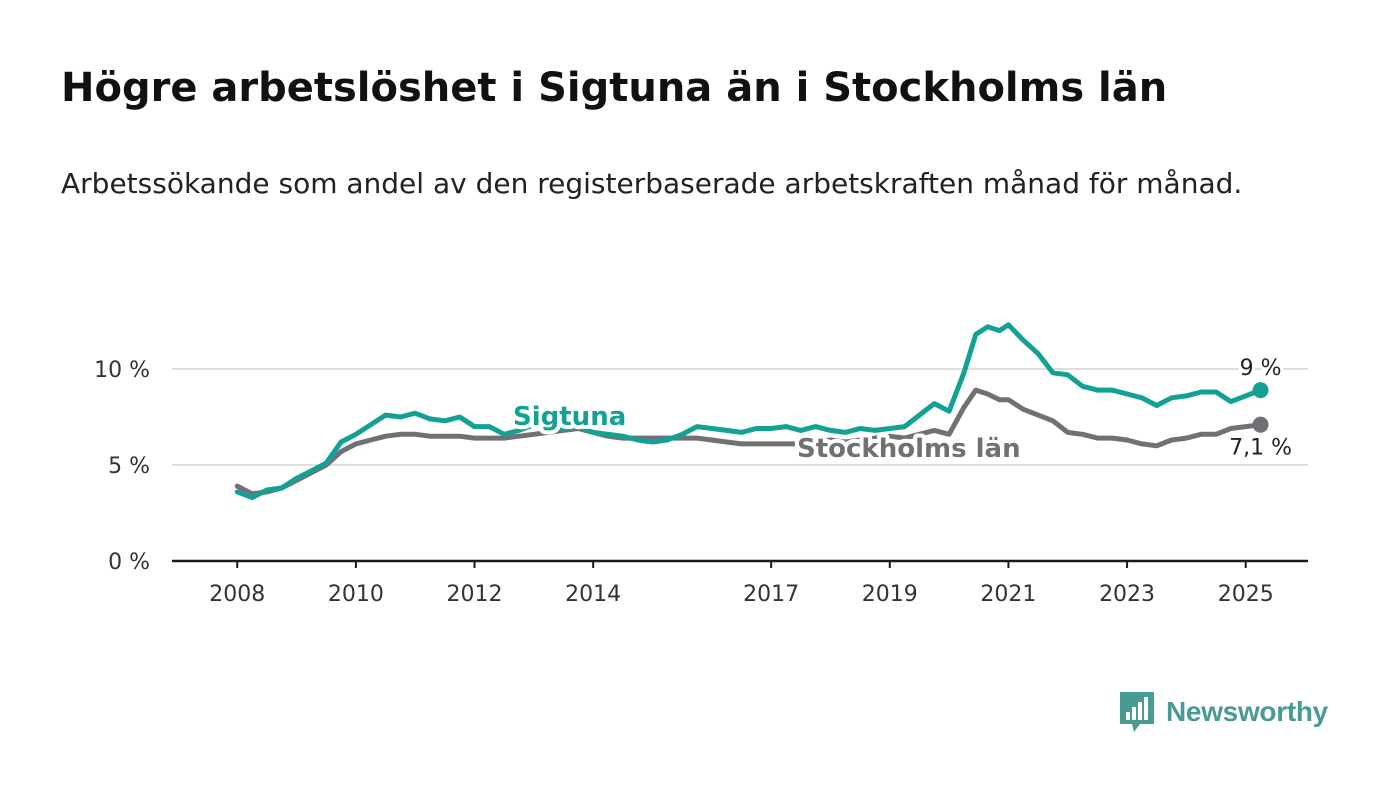 This screenshot has width=1400, height=794. I want to click on series-name-label: Stockholms län, so click(909, 449).